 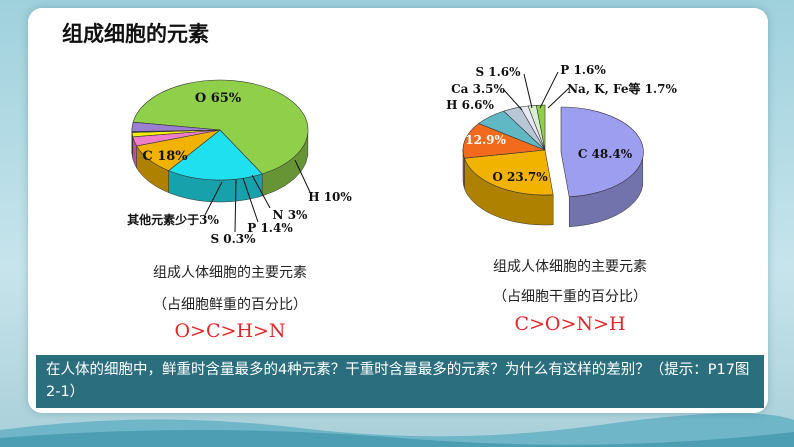 What do you see at coordinates (165, 156) in the screenshot?
I see `pie-label: C 18%` at bounding box center [165, 156].